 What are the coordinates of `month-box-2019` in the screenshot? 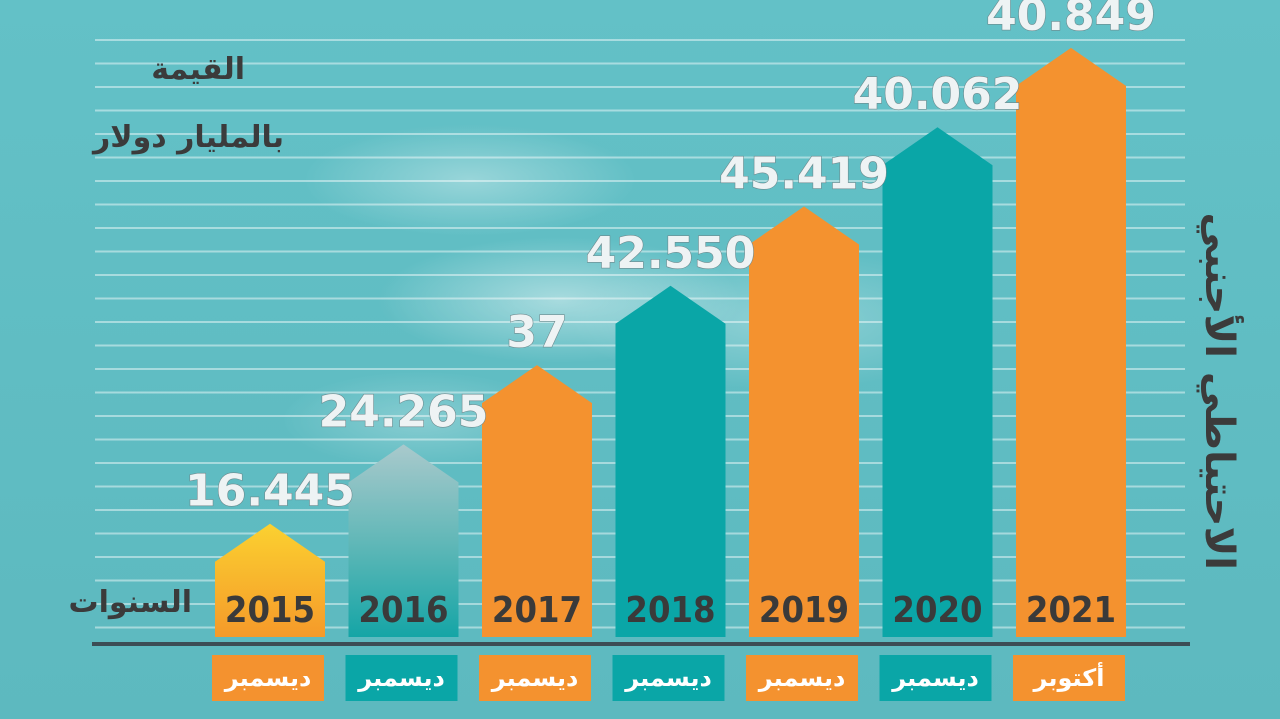 It's located at (802, 678).